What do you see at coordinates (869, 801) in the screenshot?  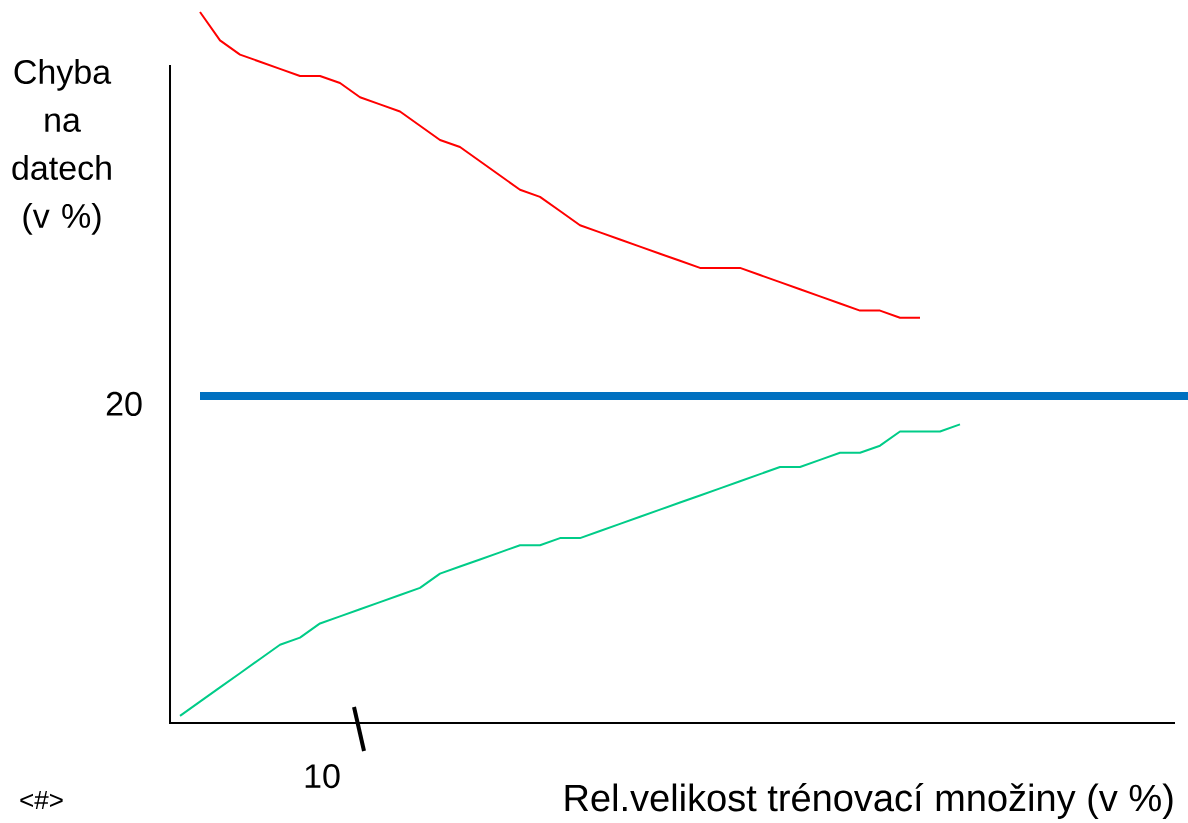 I see `text: Rel.velikost trénovací množiny (v %)` at bounding box center [869, 801].